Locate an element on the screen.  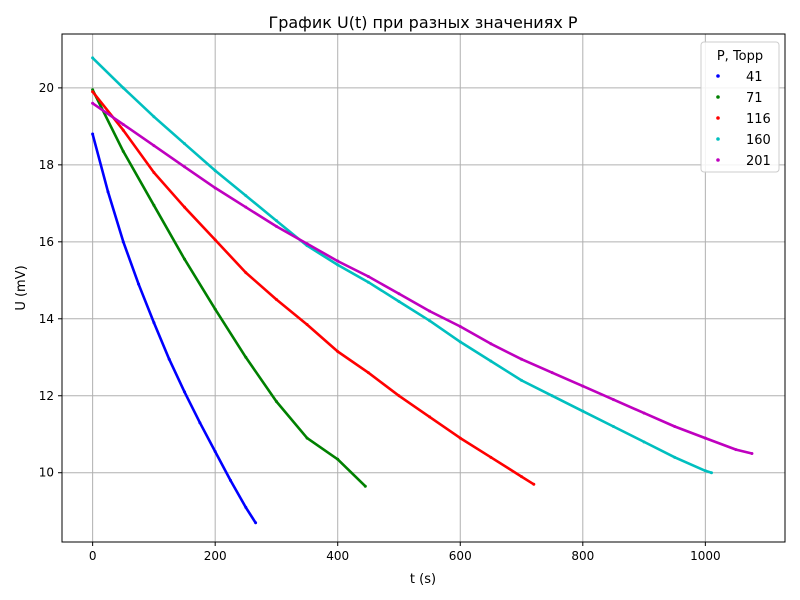
legend-box is located at coordinates (740, 107).